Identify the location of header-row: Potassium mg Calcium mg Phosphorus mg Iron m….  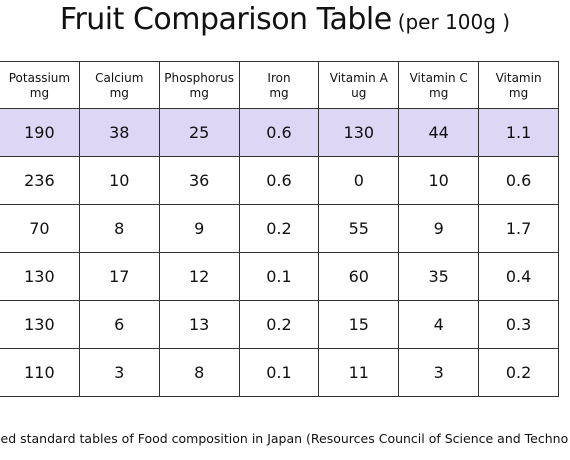
(279, 85).